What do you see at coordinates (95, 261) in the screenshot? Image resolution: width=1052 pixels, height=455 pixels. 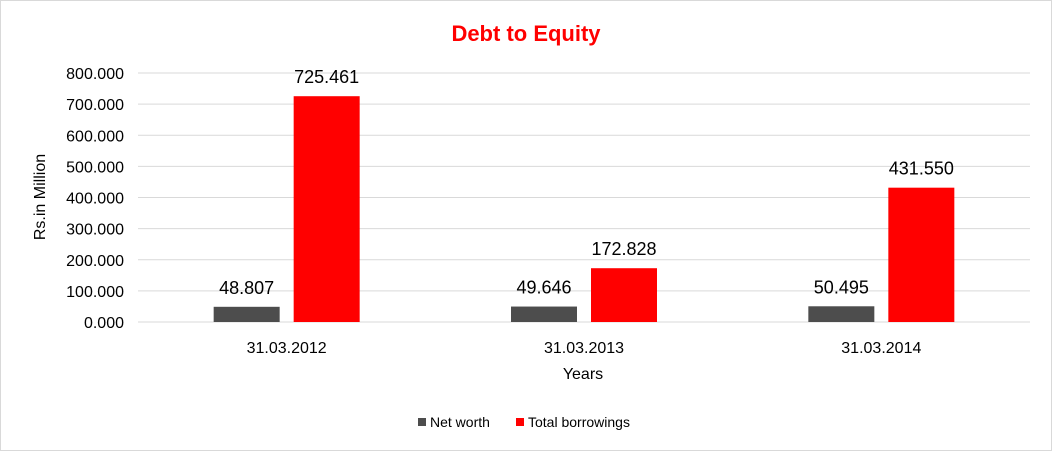 I see `y-tick-label: 200.000` at bounding box center [95, 261].